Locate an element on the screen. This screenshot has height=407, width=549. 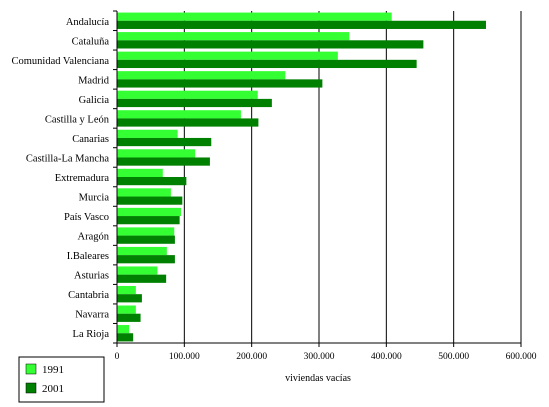
legend-label-2001: 2001 is located at coordinates (53, 389).